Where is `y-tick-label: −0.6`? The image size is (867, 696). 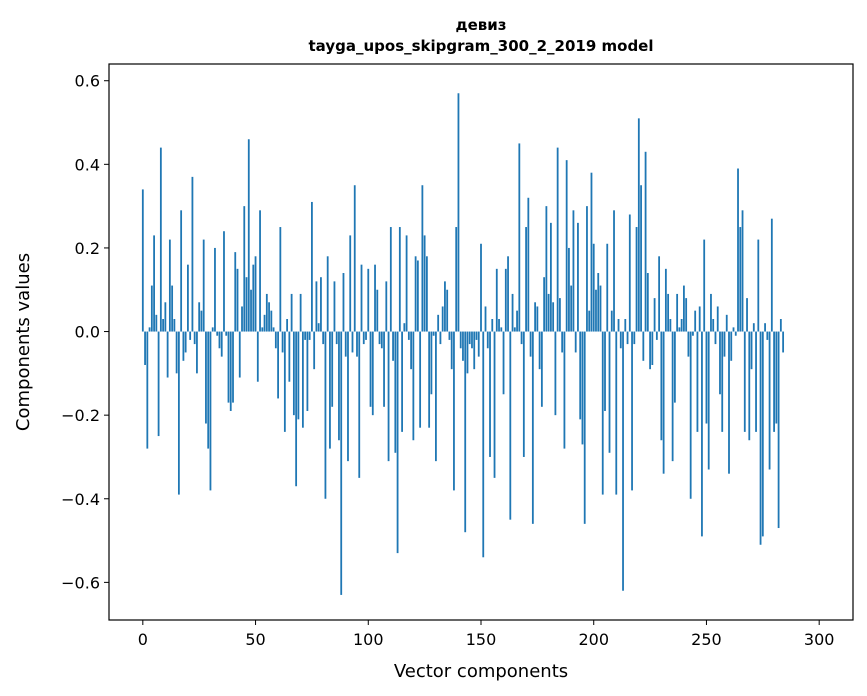
y-tick-label: −0.6 is located at coordinates (80, 582).